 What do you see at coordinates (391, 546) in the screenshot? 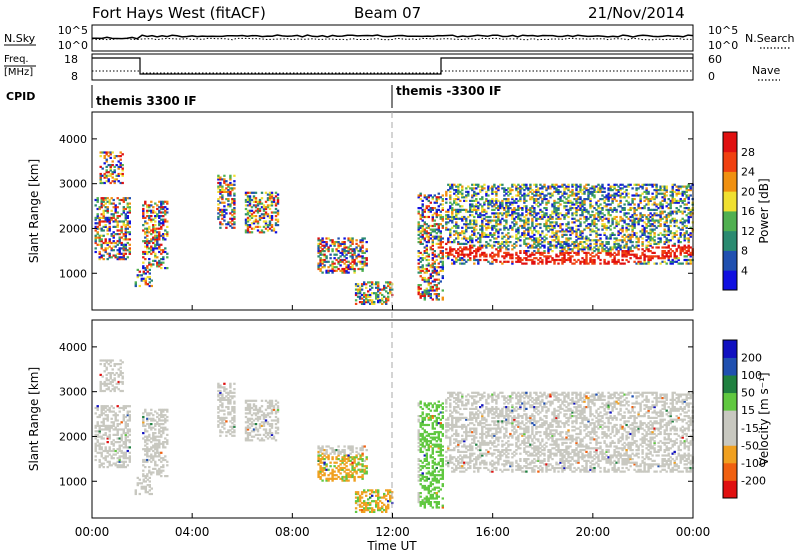
I see `x-axis-label: Time UT` at bounding box center [391, 546].